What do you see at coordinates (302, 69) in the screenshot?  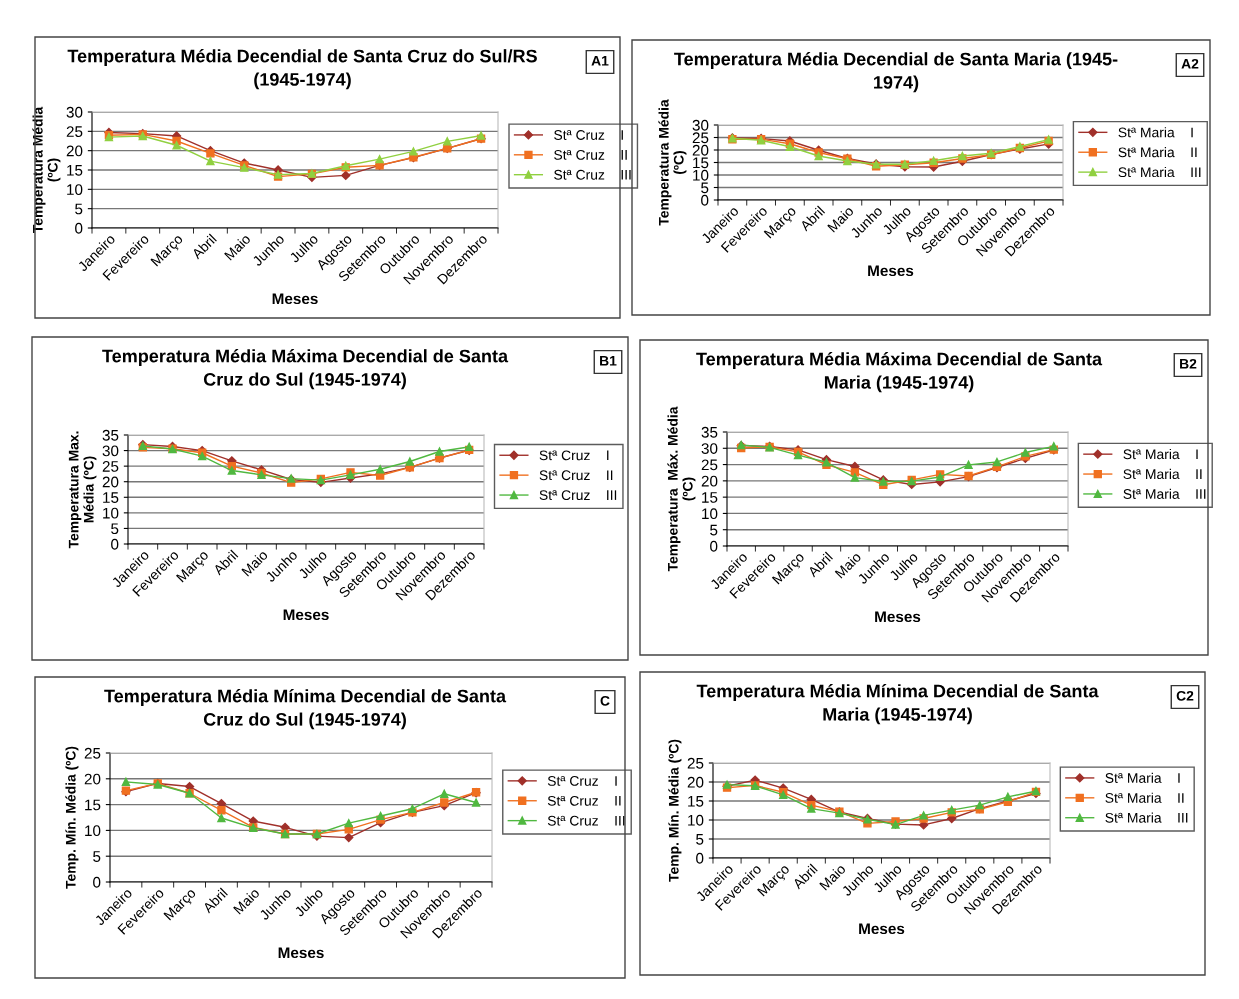 I see `chart-title: Temperatura Média Decendial de Santa Cruz do Sul/RS (1945-1974)` at bounding box center [302, 69].